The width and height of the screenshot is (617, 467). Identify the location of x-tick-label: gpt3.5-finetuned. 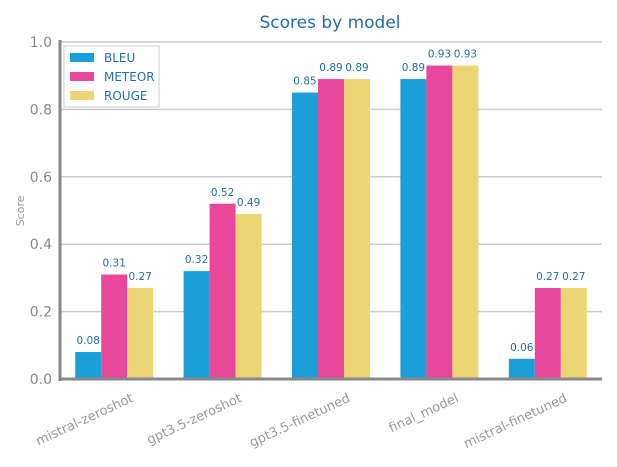
(299, 421).